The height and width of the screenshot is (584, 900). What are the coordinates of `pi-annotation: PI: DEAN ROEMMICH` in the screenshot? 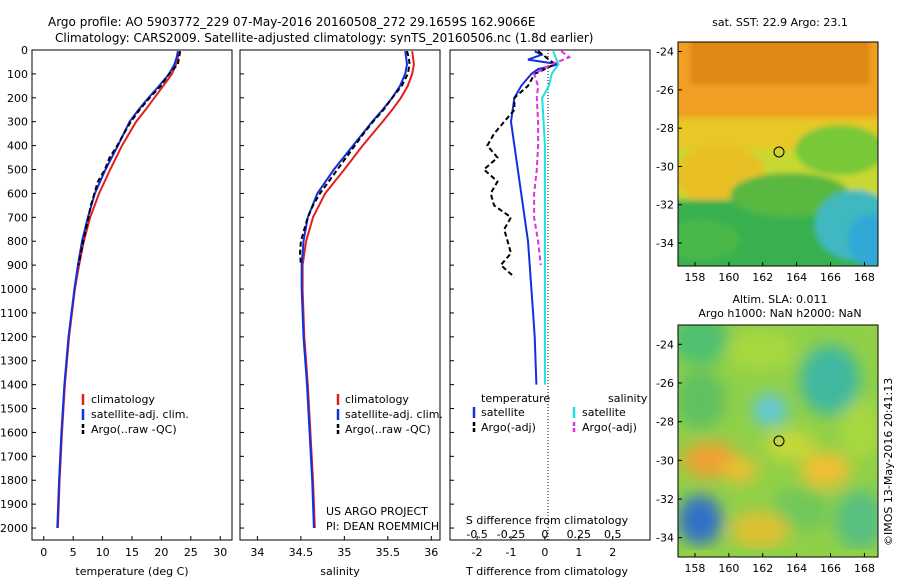 It's located at (382, 526).